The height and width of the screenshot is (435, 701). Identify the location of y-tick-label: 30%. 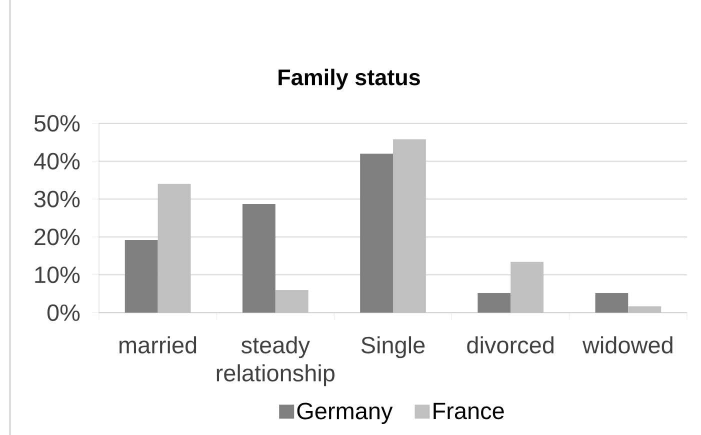
(57, 199).